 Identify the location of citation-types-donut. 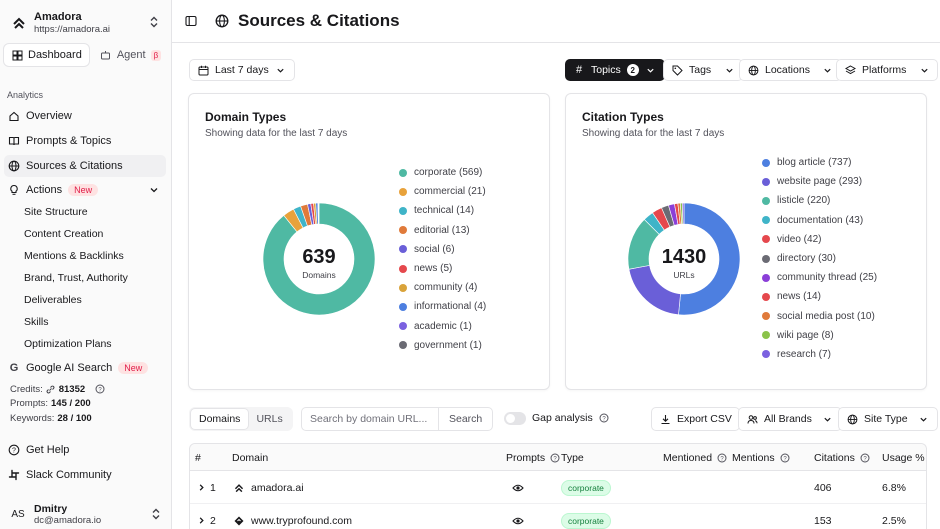
(684, 259).